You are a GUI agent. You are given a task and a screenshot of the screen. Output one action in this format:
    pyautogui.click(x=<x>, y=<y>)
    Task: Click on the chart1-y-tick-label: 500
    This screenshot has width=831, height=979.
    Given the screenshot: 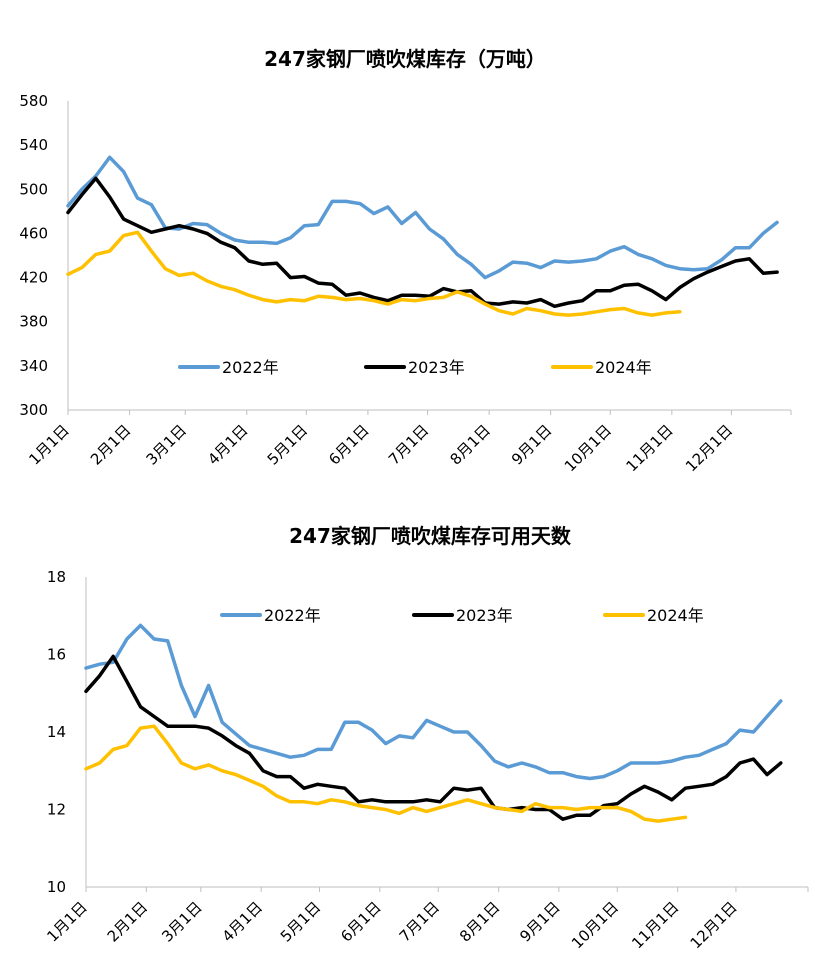 What is the action you would take?
    pyautogui.click(x=33, y=189)
    